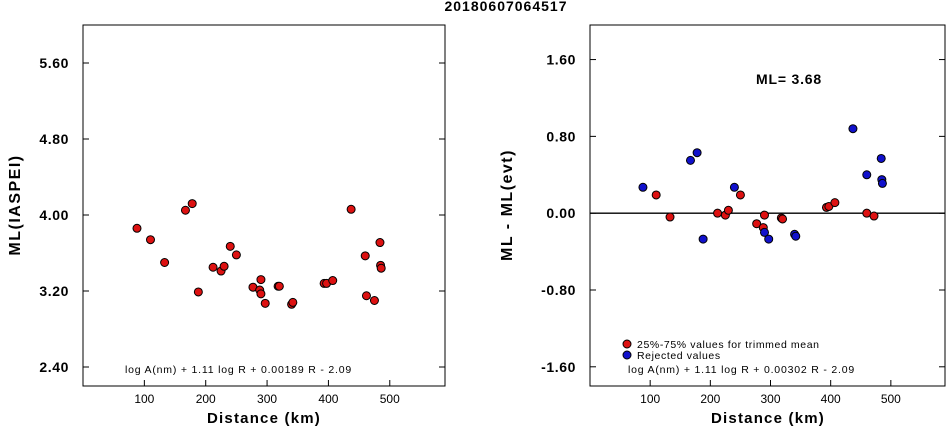  What do you see at coordinates (728, 345) in the screenshot?
I see `legend-label-trimmed: 25%-75% values for trimmed mean` at bounding box center [728, 345].